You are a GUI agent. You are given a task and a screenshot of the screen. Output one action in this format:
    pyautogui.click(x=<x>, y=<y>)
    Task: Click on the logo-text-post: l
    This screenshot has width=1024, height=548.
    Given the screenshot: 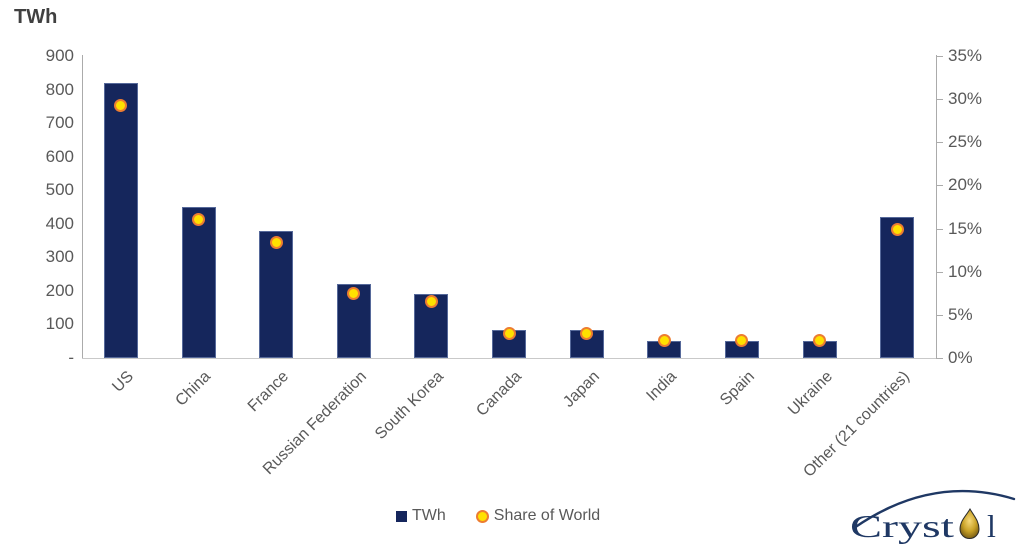 What is the action you would take?
    pyautogui.click(x=991, y=526)
    